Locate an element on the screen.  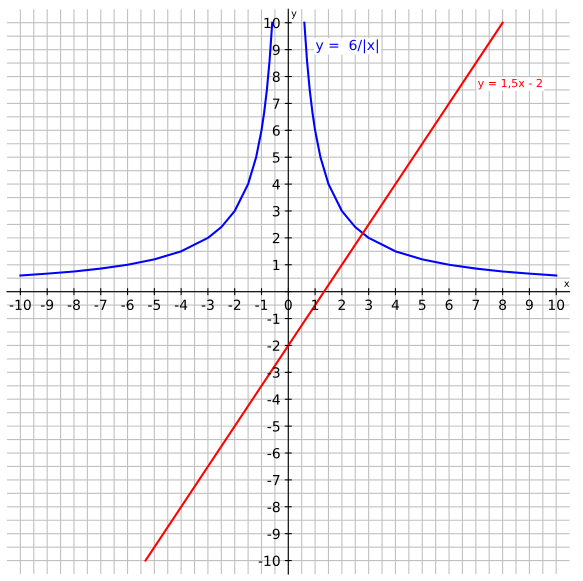
y-tick-label: 2 is located at coordinates (276, 238).